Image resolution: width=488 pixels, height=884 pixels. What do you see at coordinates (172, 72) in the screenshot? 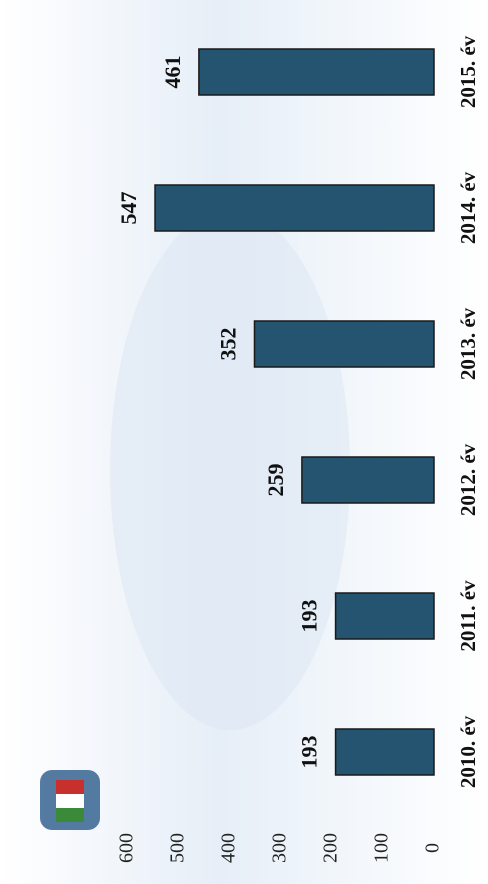
I see `value-label: 461` at bounding box center [172, 72].